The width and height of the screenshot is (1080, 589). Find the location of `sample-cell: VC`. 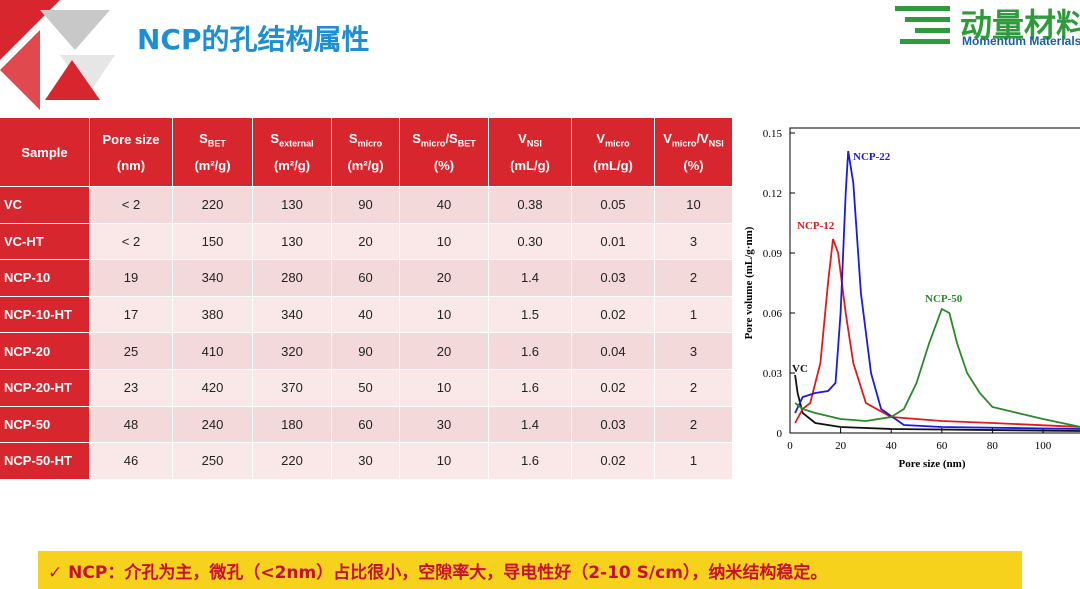

sample-cell: VC is located at coordinates (45, 205).